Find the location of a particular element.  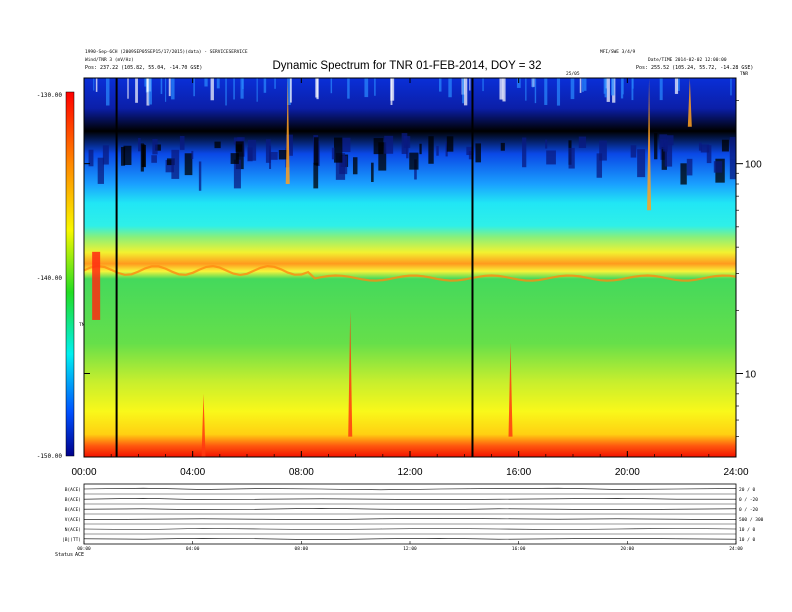

header-left-line-3: Pos: 237.22 (105.82, 55.04, -14.70 GSE) is located at coordinates (143, 68).